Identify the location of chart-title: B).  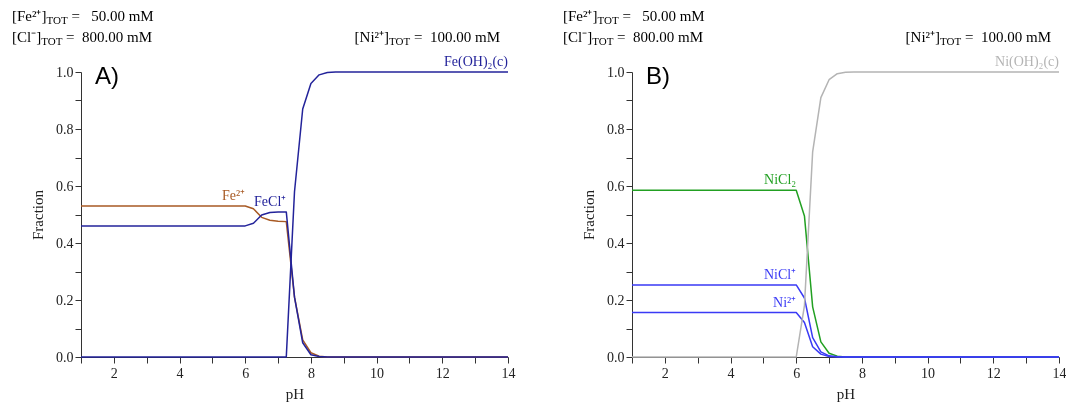
(658, 75).